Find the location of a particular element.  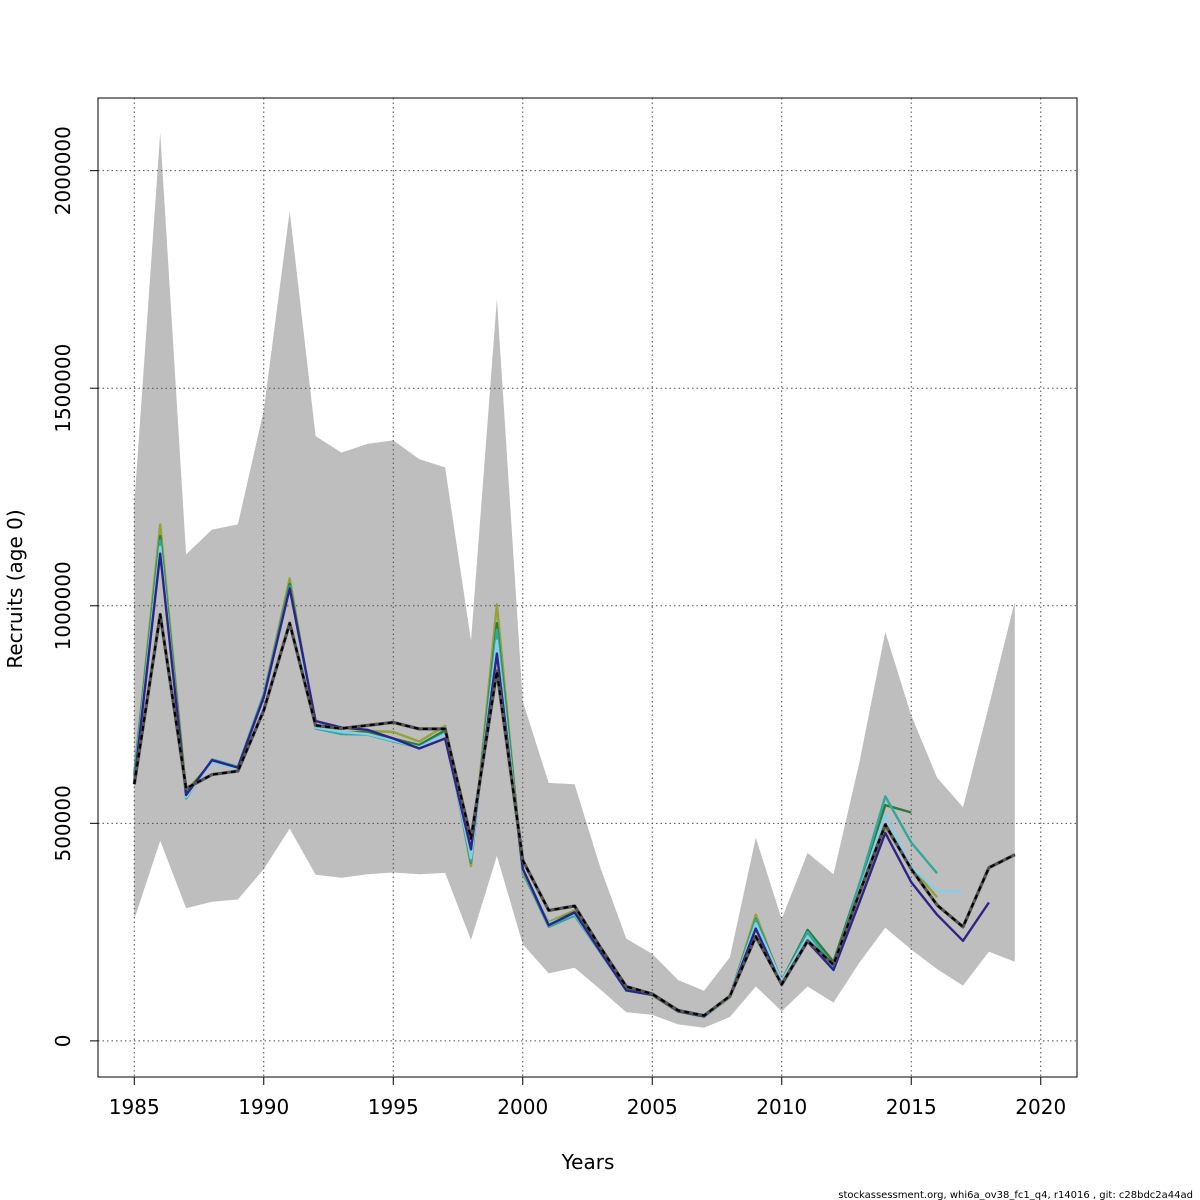

x-tick-label: 1995 is located at coordinates (393, 1107).